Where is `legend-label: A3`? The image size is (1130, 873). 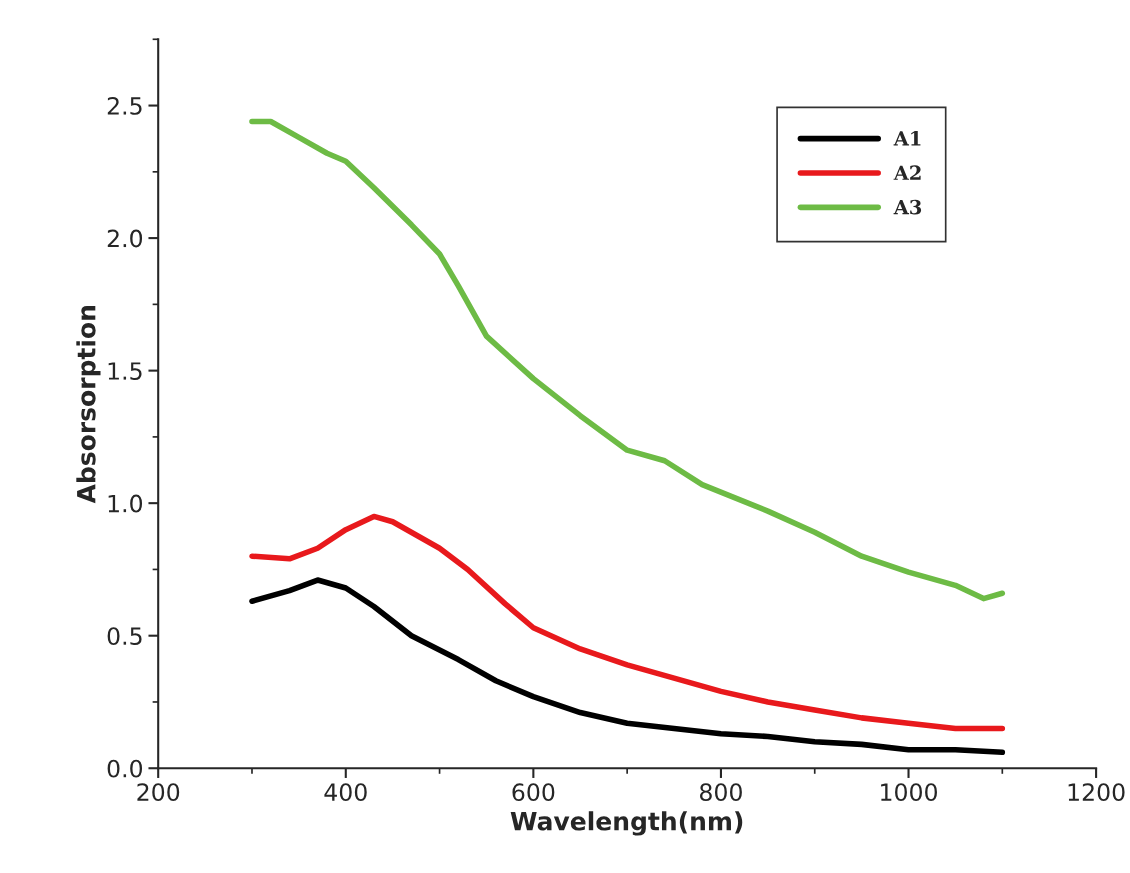
legend-label: A3 is located at coordinates (907, 207).